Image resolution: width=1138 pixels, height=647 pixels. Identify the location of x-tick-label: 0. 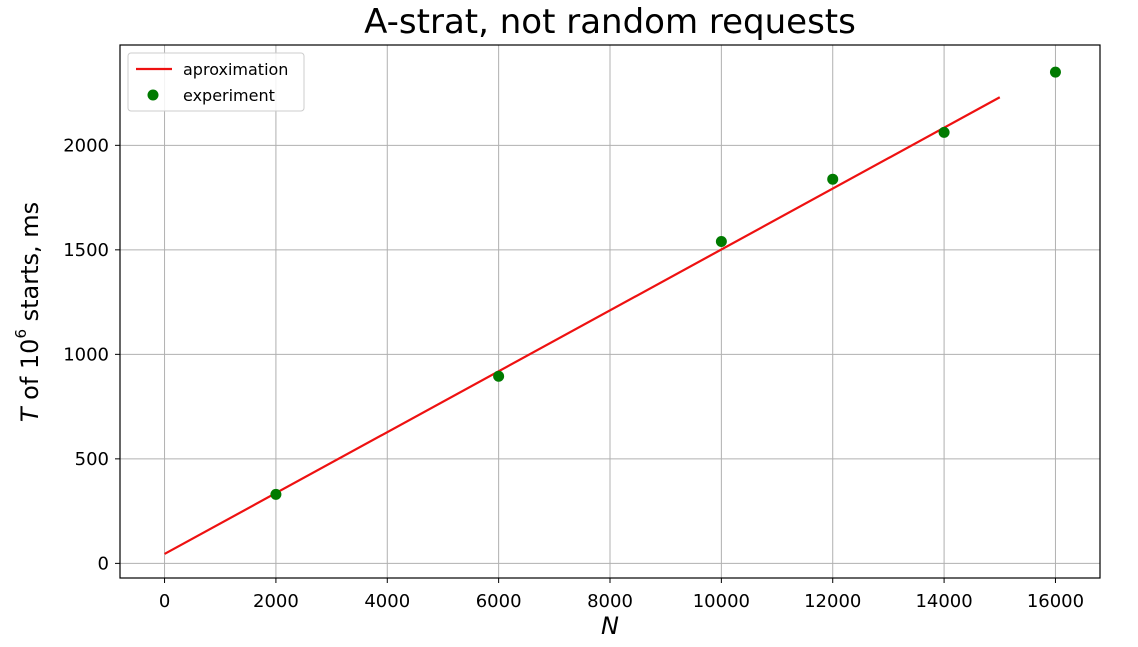
(164, 601).